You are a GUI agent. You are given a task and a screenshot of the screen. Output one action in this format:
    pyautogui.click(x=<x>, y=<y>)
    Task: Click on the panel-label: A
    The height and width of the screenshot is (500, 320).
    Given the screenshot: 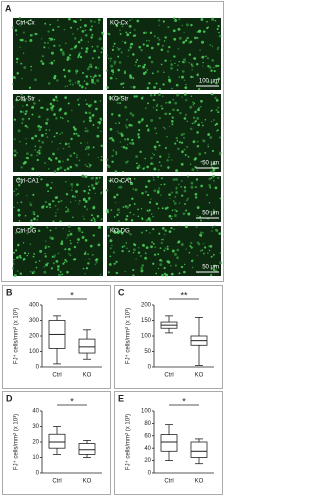 What is the action you would take?
    pyautogui.click(x=8, y=8)
    